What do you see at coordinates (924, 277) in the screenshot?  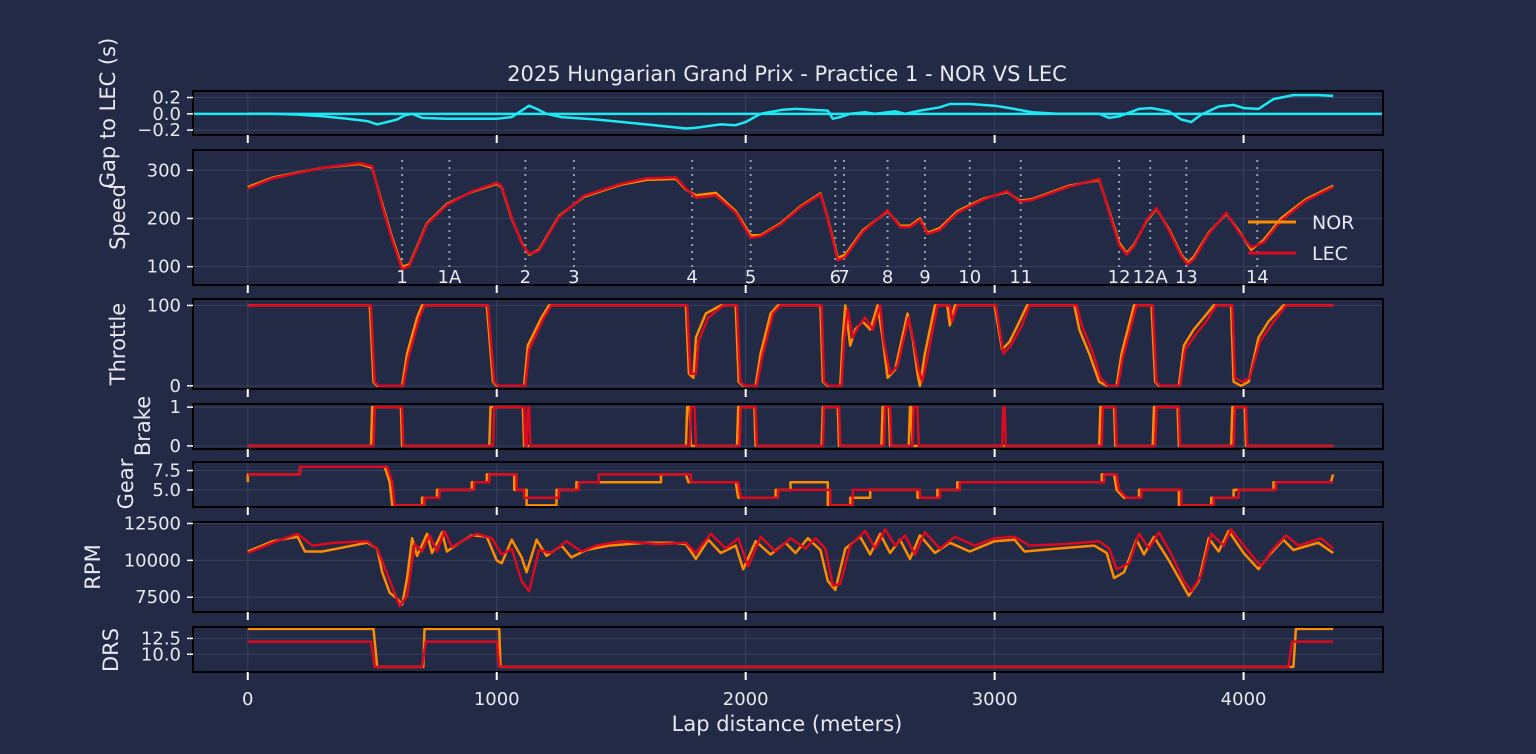 I see `corner-label-9: 9` at bounding box center [924, 277].